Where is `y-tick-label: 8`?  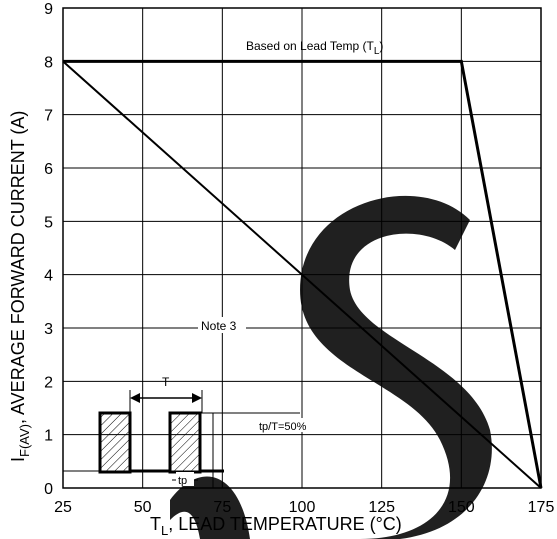 y-tick-label: 8 is located at coordinates (48, 62).